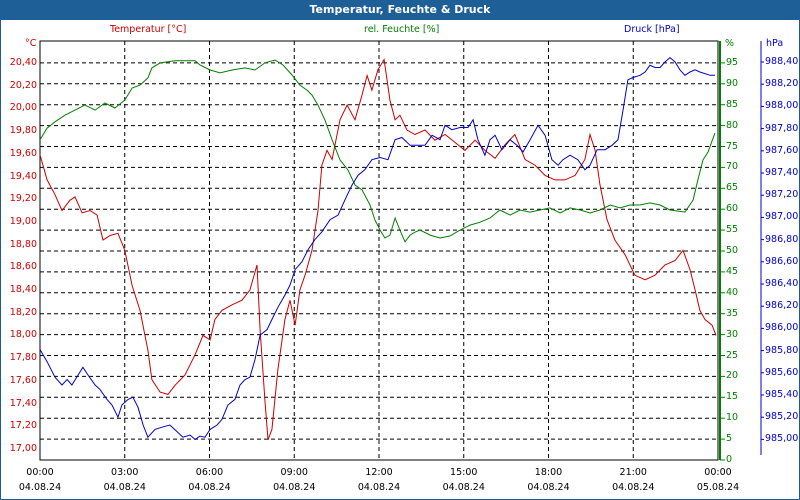 This screenshot has width=800, height=500. What do you see at coordinates (148, 29) in the screenshot?
I see `legend-temperature: Temperatur [°C]` at bounding box center [148, 29].